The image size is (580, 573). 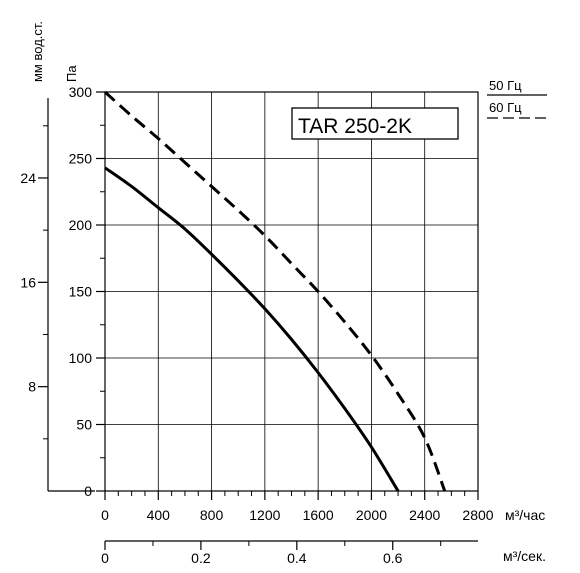 I want to click on x-primary-tick-label: 2000, so click(x=371, y=515).